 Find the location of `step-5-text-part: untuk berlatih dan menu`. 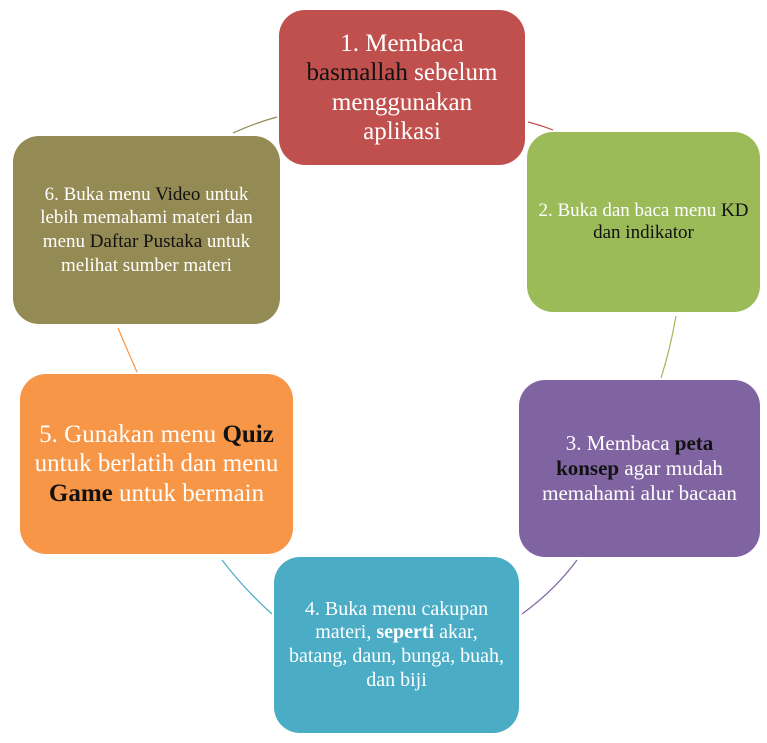

step-5-text-part: untuk berlatih dan menu is located at coordinates (156, 464).